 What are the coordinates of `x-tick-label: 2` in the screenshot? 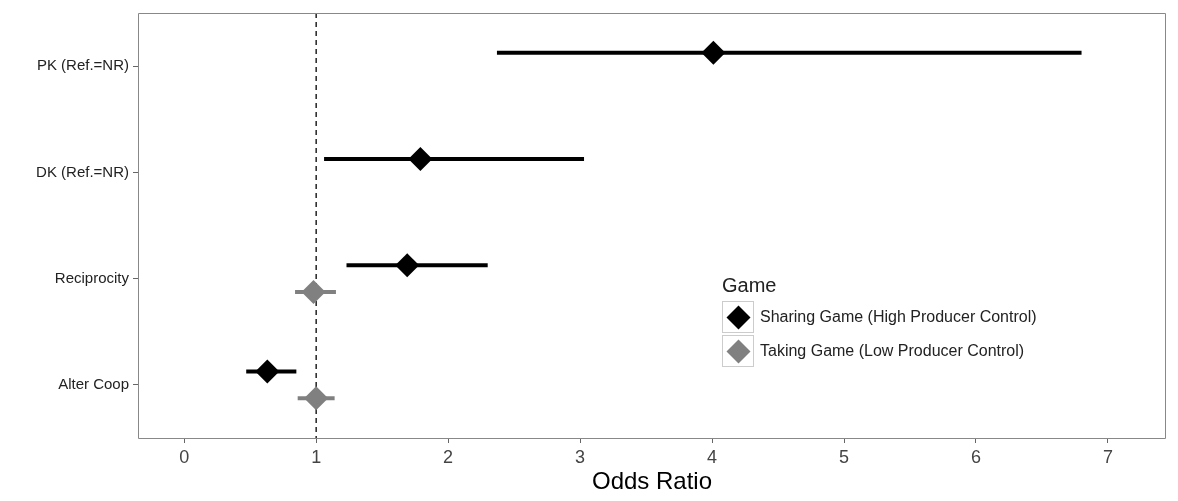 It's located at (448, 456).